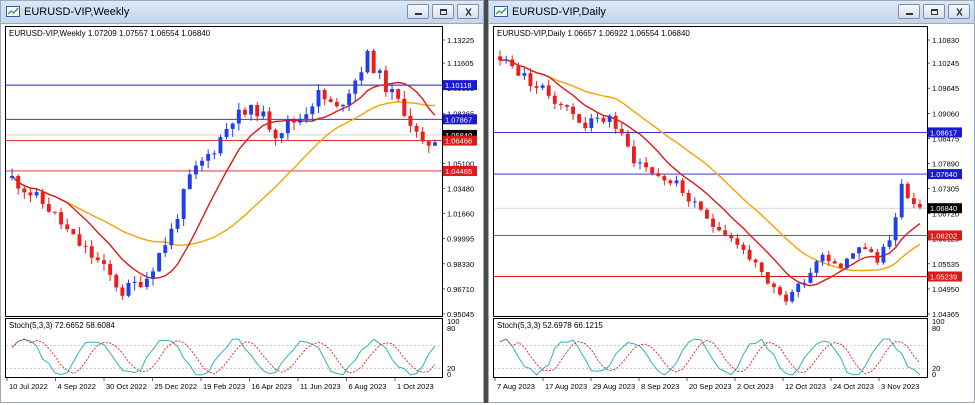 The image size is (975, 405). Describe the element at coordinates (242, 12) in the screenshot. I see `weekly-title-bar: EURUSD-VIP,Weekly` at that location.